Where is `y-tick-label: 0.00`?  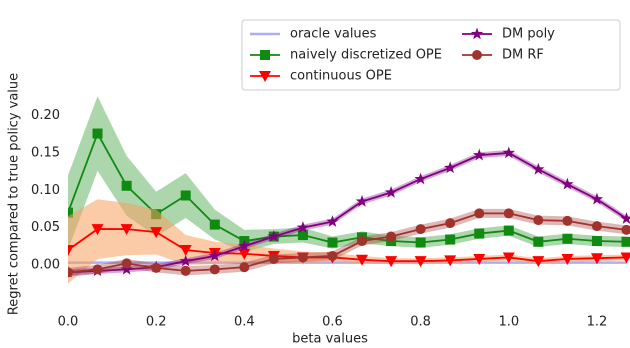 y-tick-label: 0.00 is located at coordinates (45, 264).